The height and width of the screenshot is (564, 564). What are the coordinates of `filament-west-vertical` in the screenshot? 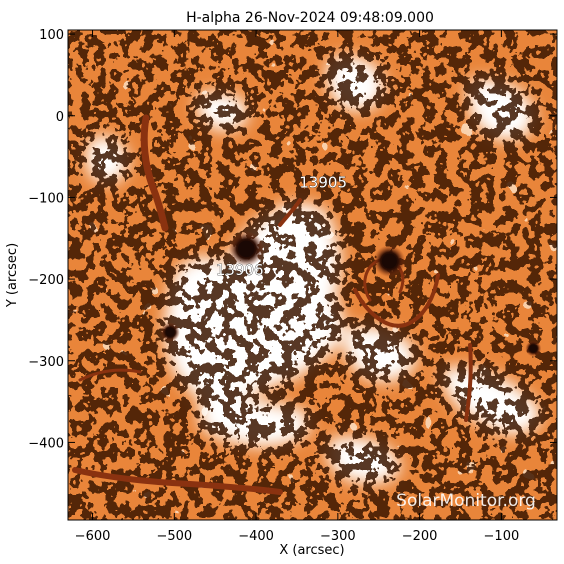 It's located at (154, 173).